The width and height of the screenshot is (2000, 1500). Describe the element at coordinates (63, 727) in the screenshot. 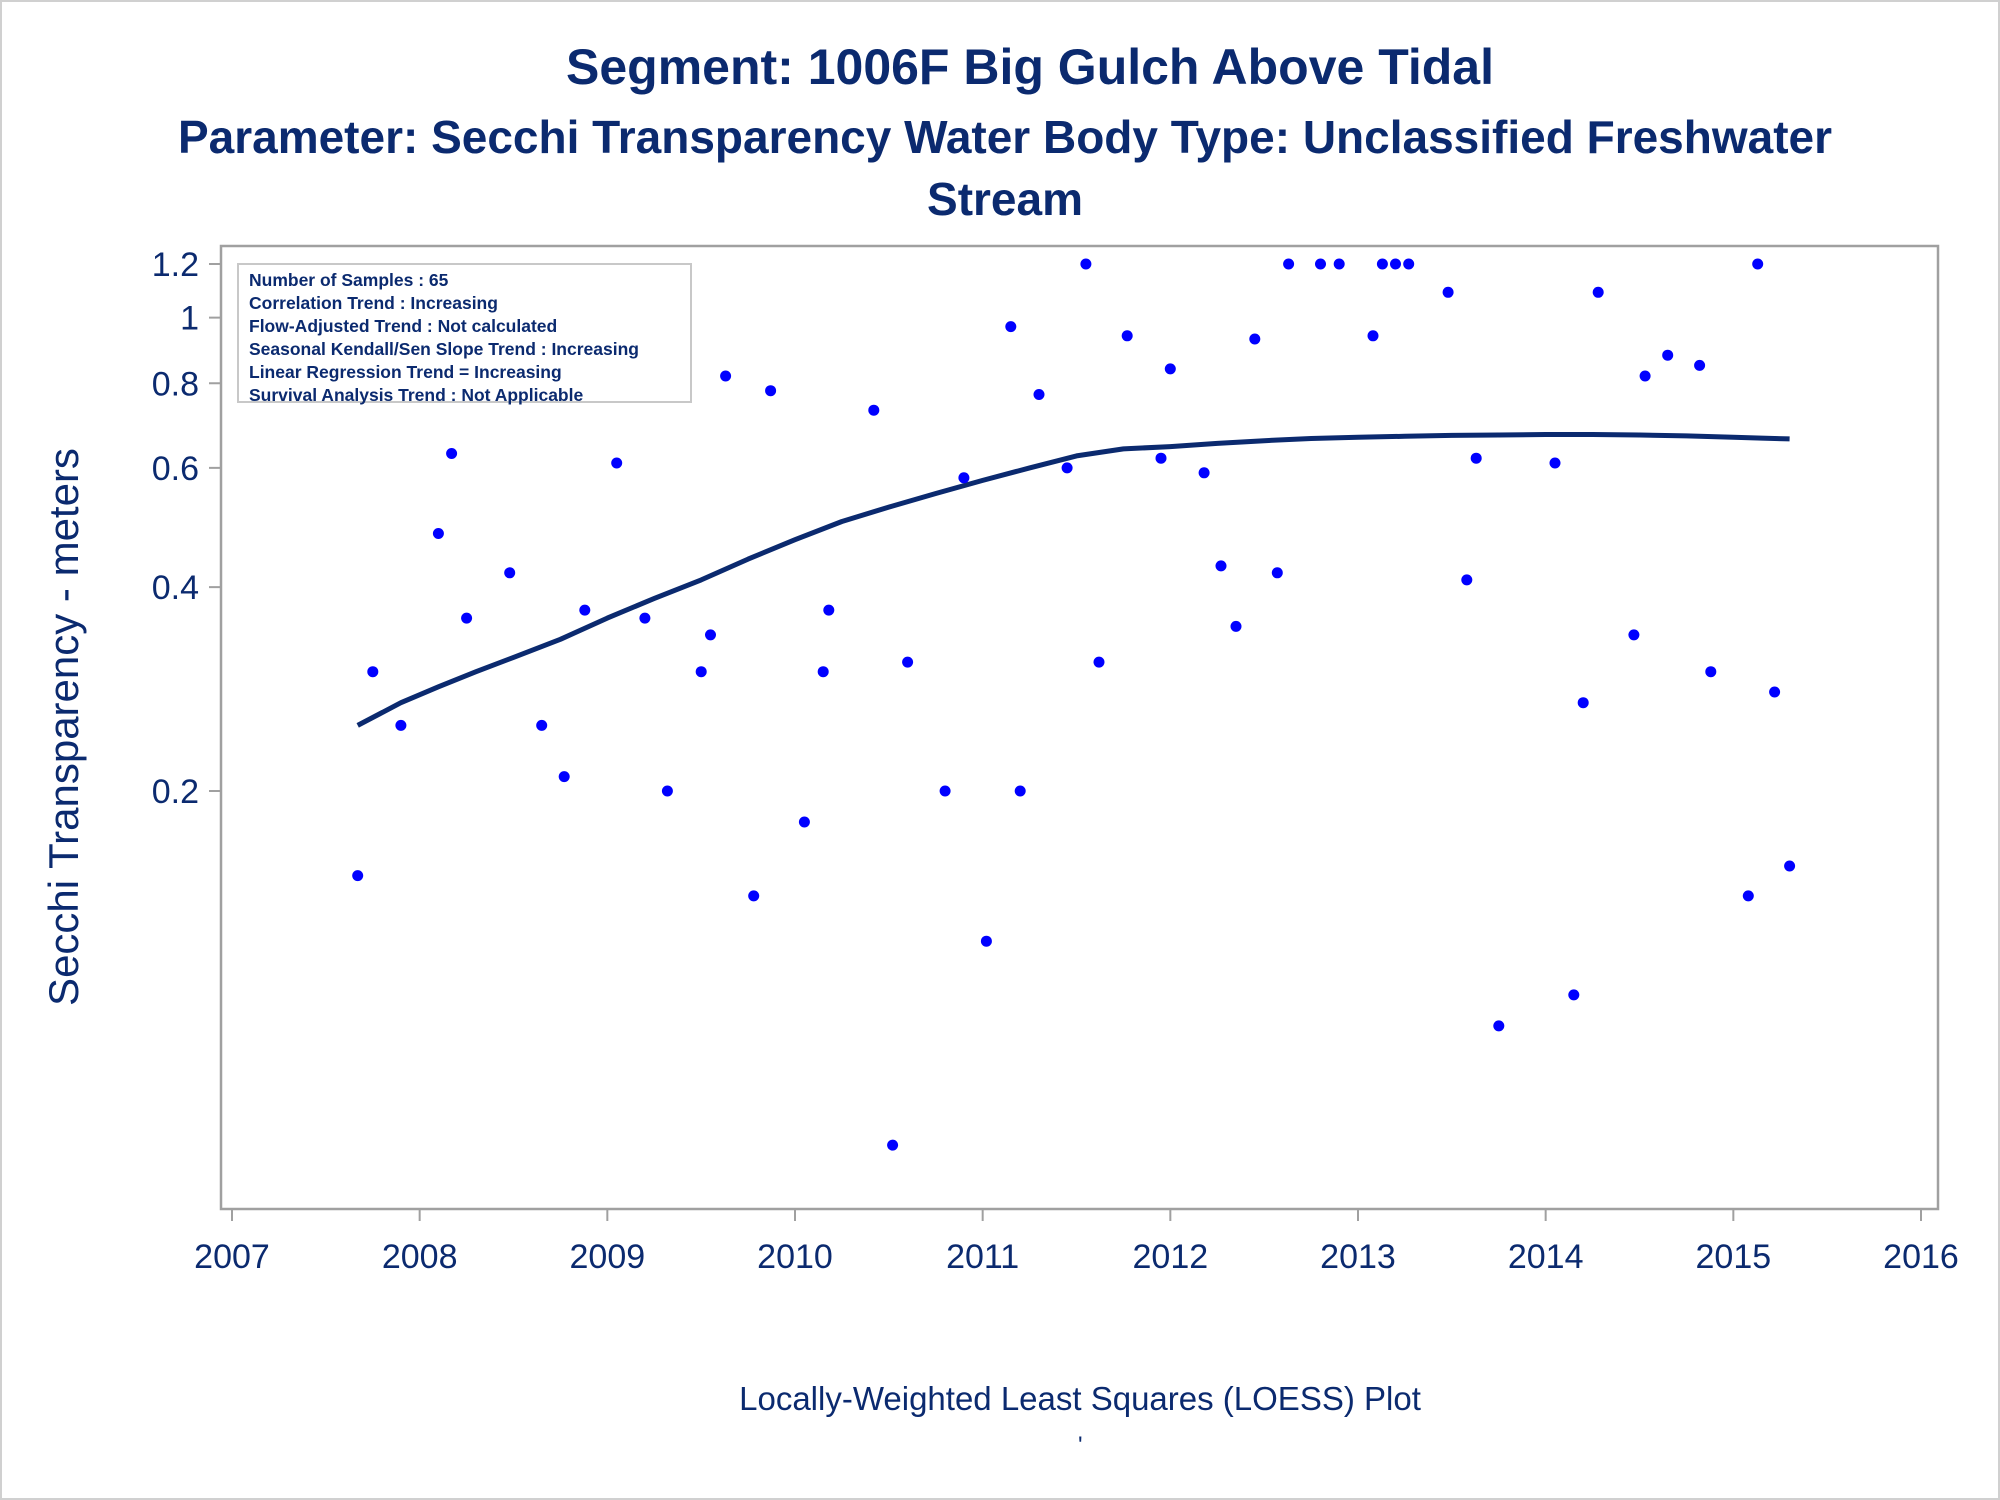

I see `y-axis-label: Secchi Transparency - meters` at that location.